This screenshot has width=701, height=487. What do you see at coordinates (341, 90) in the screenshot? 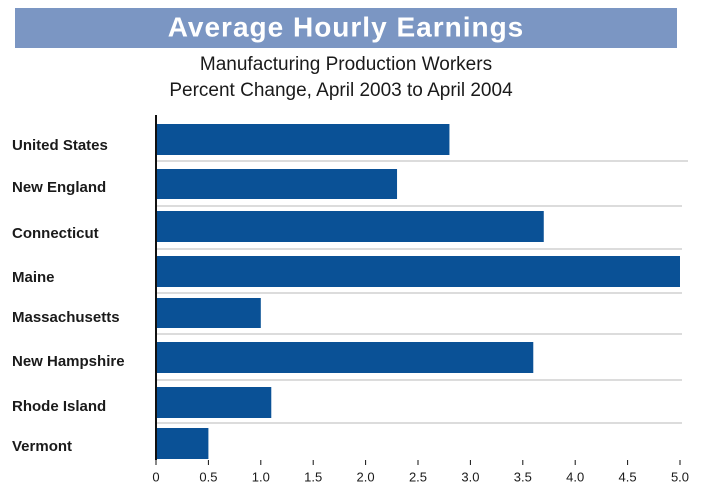
I see `chart-subtitle: Percent Change, April 2003 to April 2004` at bounding box center [341, 90].